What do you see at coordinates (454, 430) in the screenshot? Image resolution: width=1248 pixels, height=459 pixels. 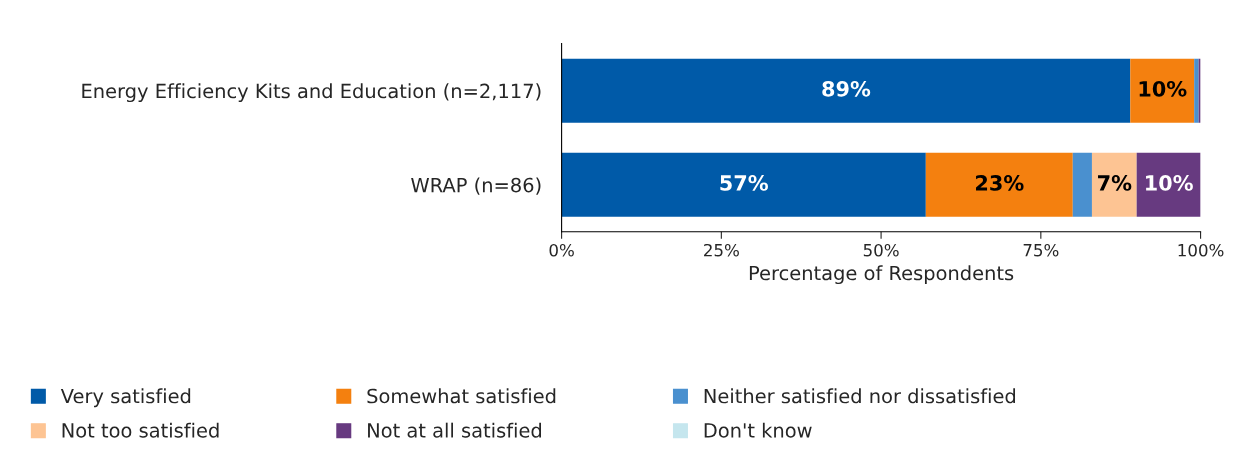 I see `legend-label: Not at all satisfied` at bounding box center [454, 430].